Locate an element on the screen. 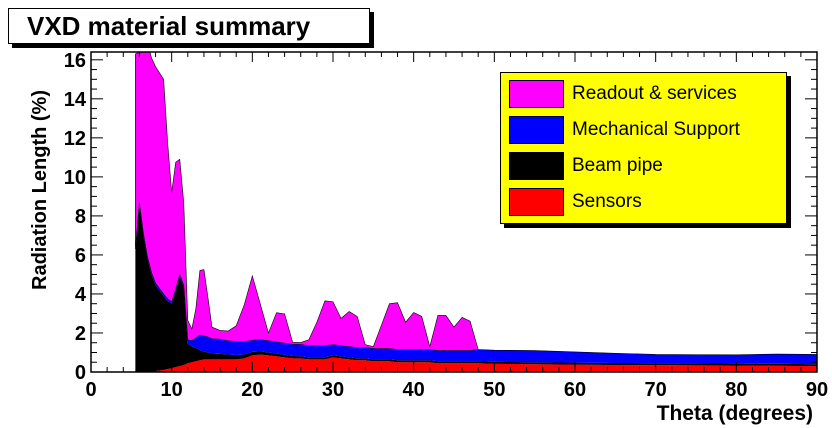  legend-entry-beampipe: Beam pipe is located at coordinates (586, 166).